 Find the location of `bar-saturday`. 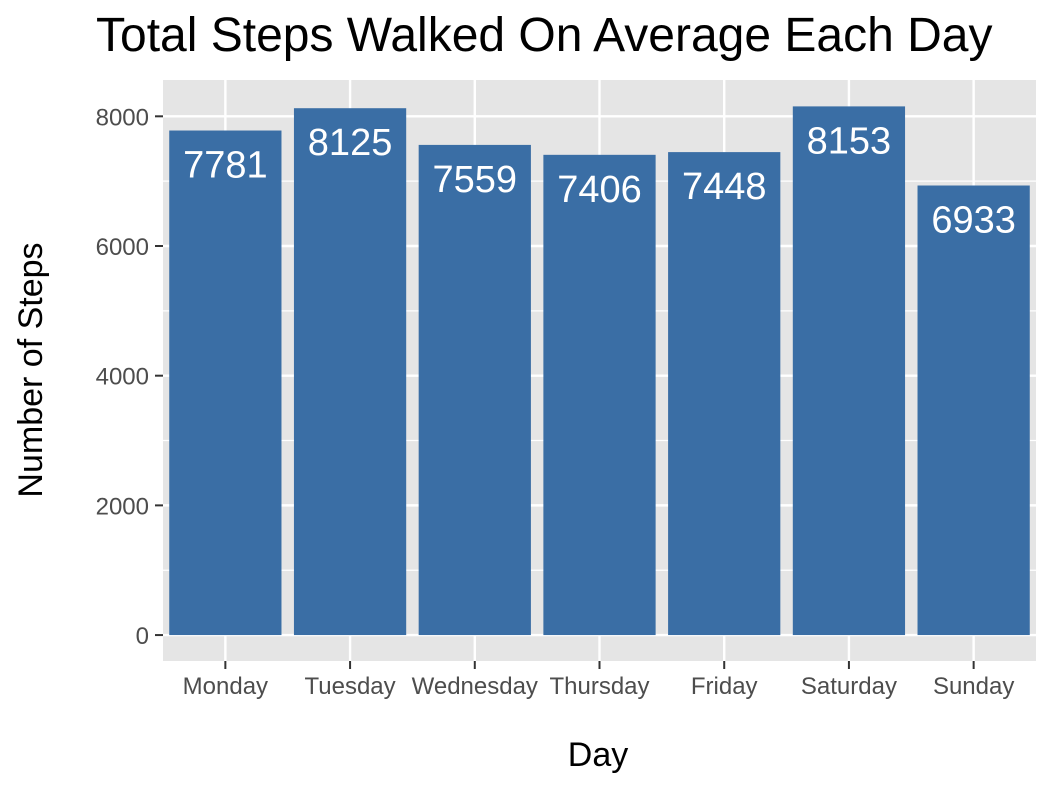

bar-saturday is located at coordinates (849, 371).